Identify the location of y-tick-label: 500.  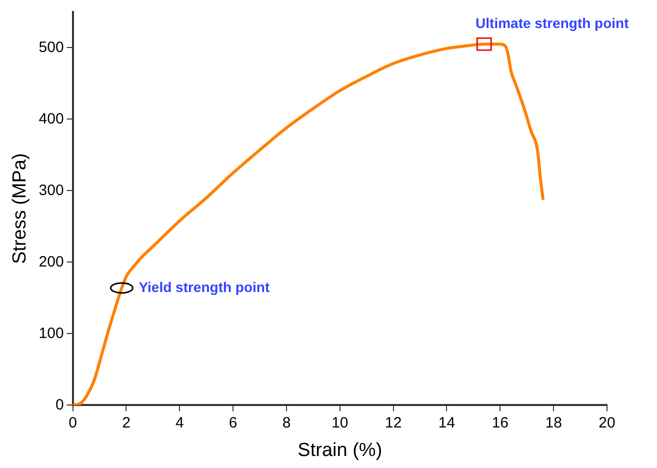
(51, 47).